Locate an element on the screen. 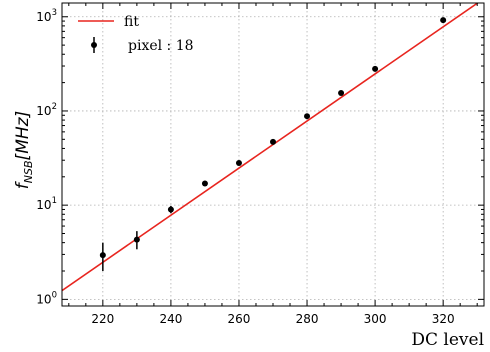 The image size is (490, 352). y-axis-label-rest: [MHz] is located at coordinates (23, 136).